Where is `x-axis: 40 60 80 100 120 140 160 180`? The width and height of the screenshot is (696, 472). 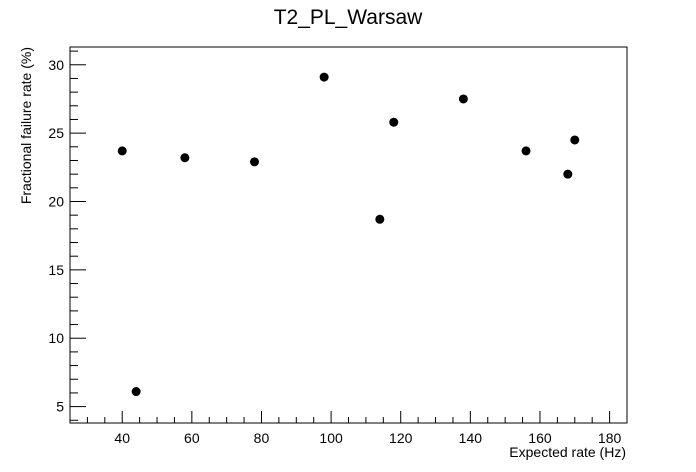
x-axis: 40 60 80 100 120 140 160 180 is located at coordinates (348, 428).